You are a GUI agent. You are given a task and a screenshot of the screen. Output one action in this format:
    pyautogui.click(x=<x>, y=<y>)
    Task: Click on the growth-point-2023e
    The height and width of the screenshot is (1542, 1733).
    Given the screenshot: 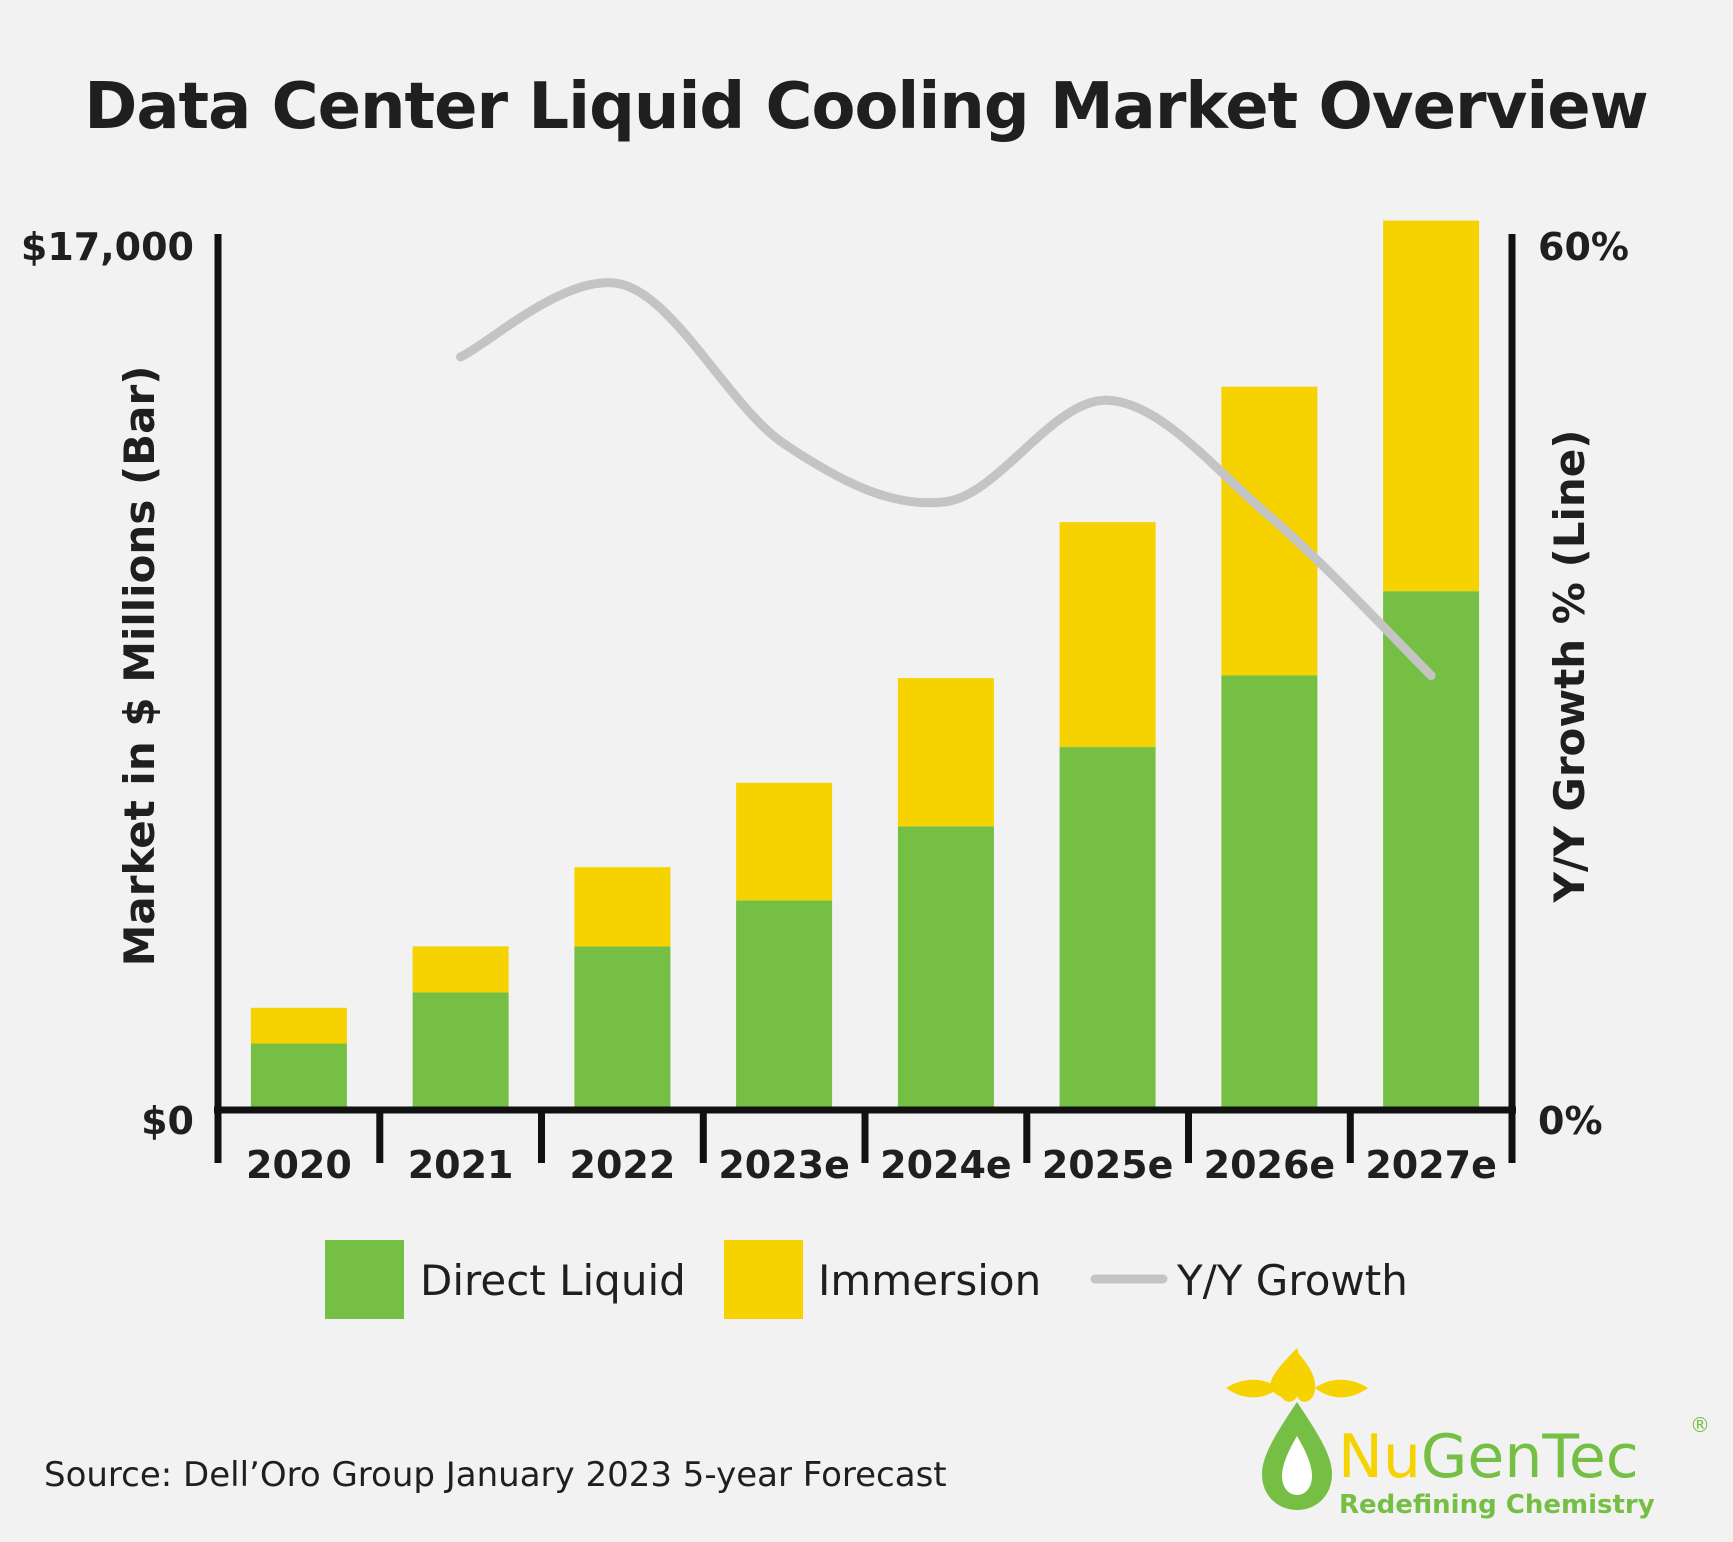 What is the action you would take?
    pyautogui.click(x=784, y=444)
    